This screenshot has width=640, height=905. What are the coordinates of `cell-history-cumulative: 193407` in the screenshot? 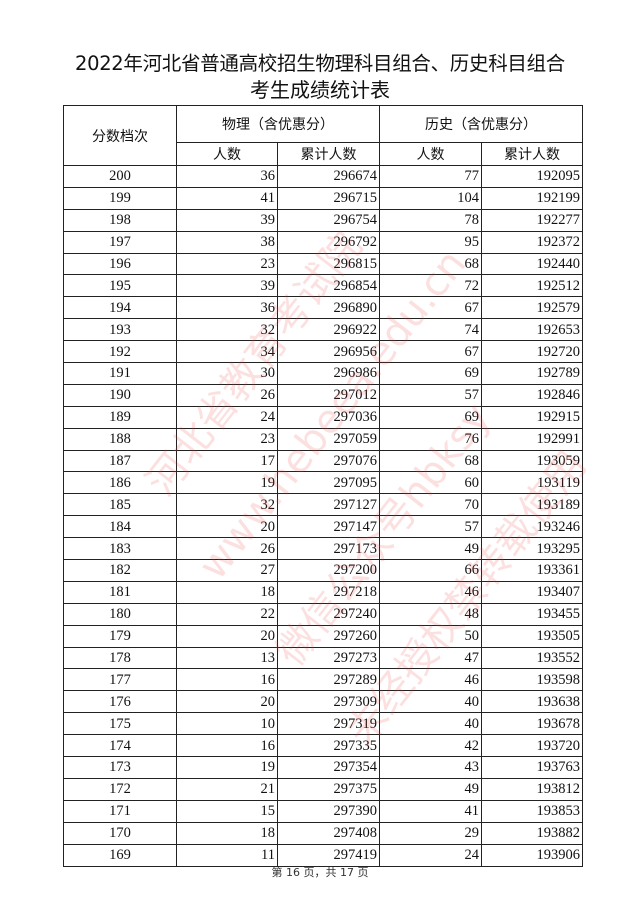 It's located at (532, 592).